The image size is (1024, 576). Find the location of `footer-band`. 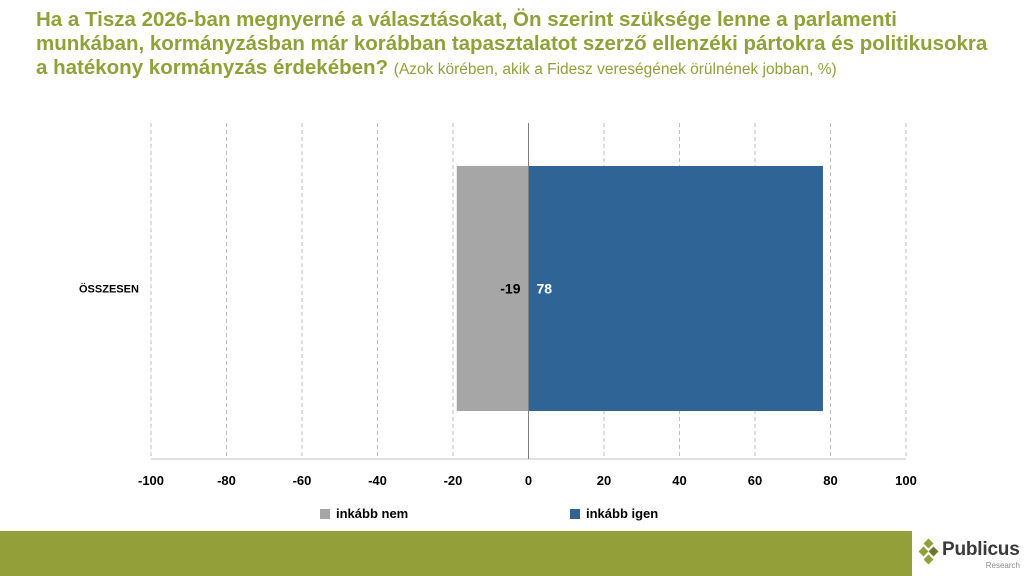

footer-band is located at coordinates (456, 553).